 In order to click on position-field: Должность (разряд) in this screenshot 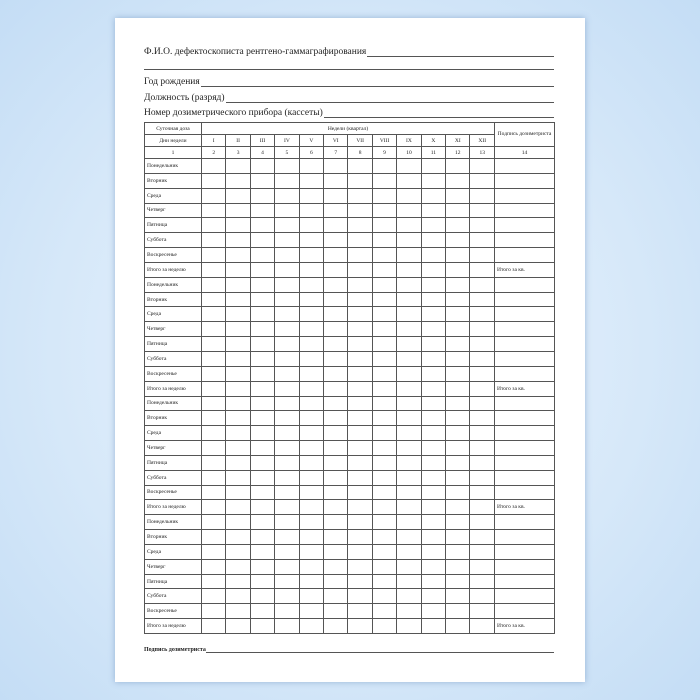, I will do `click(349, 97)`.